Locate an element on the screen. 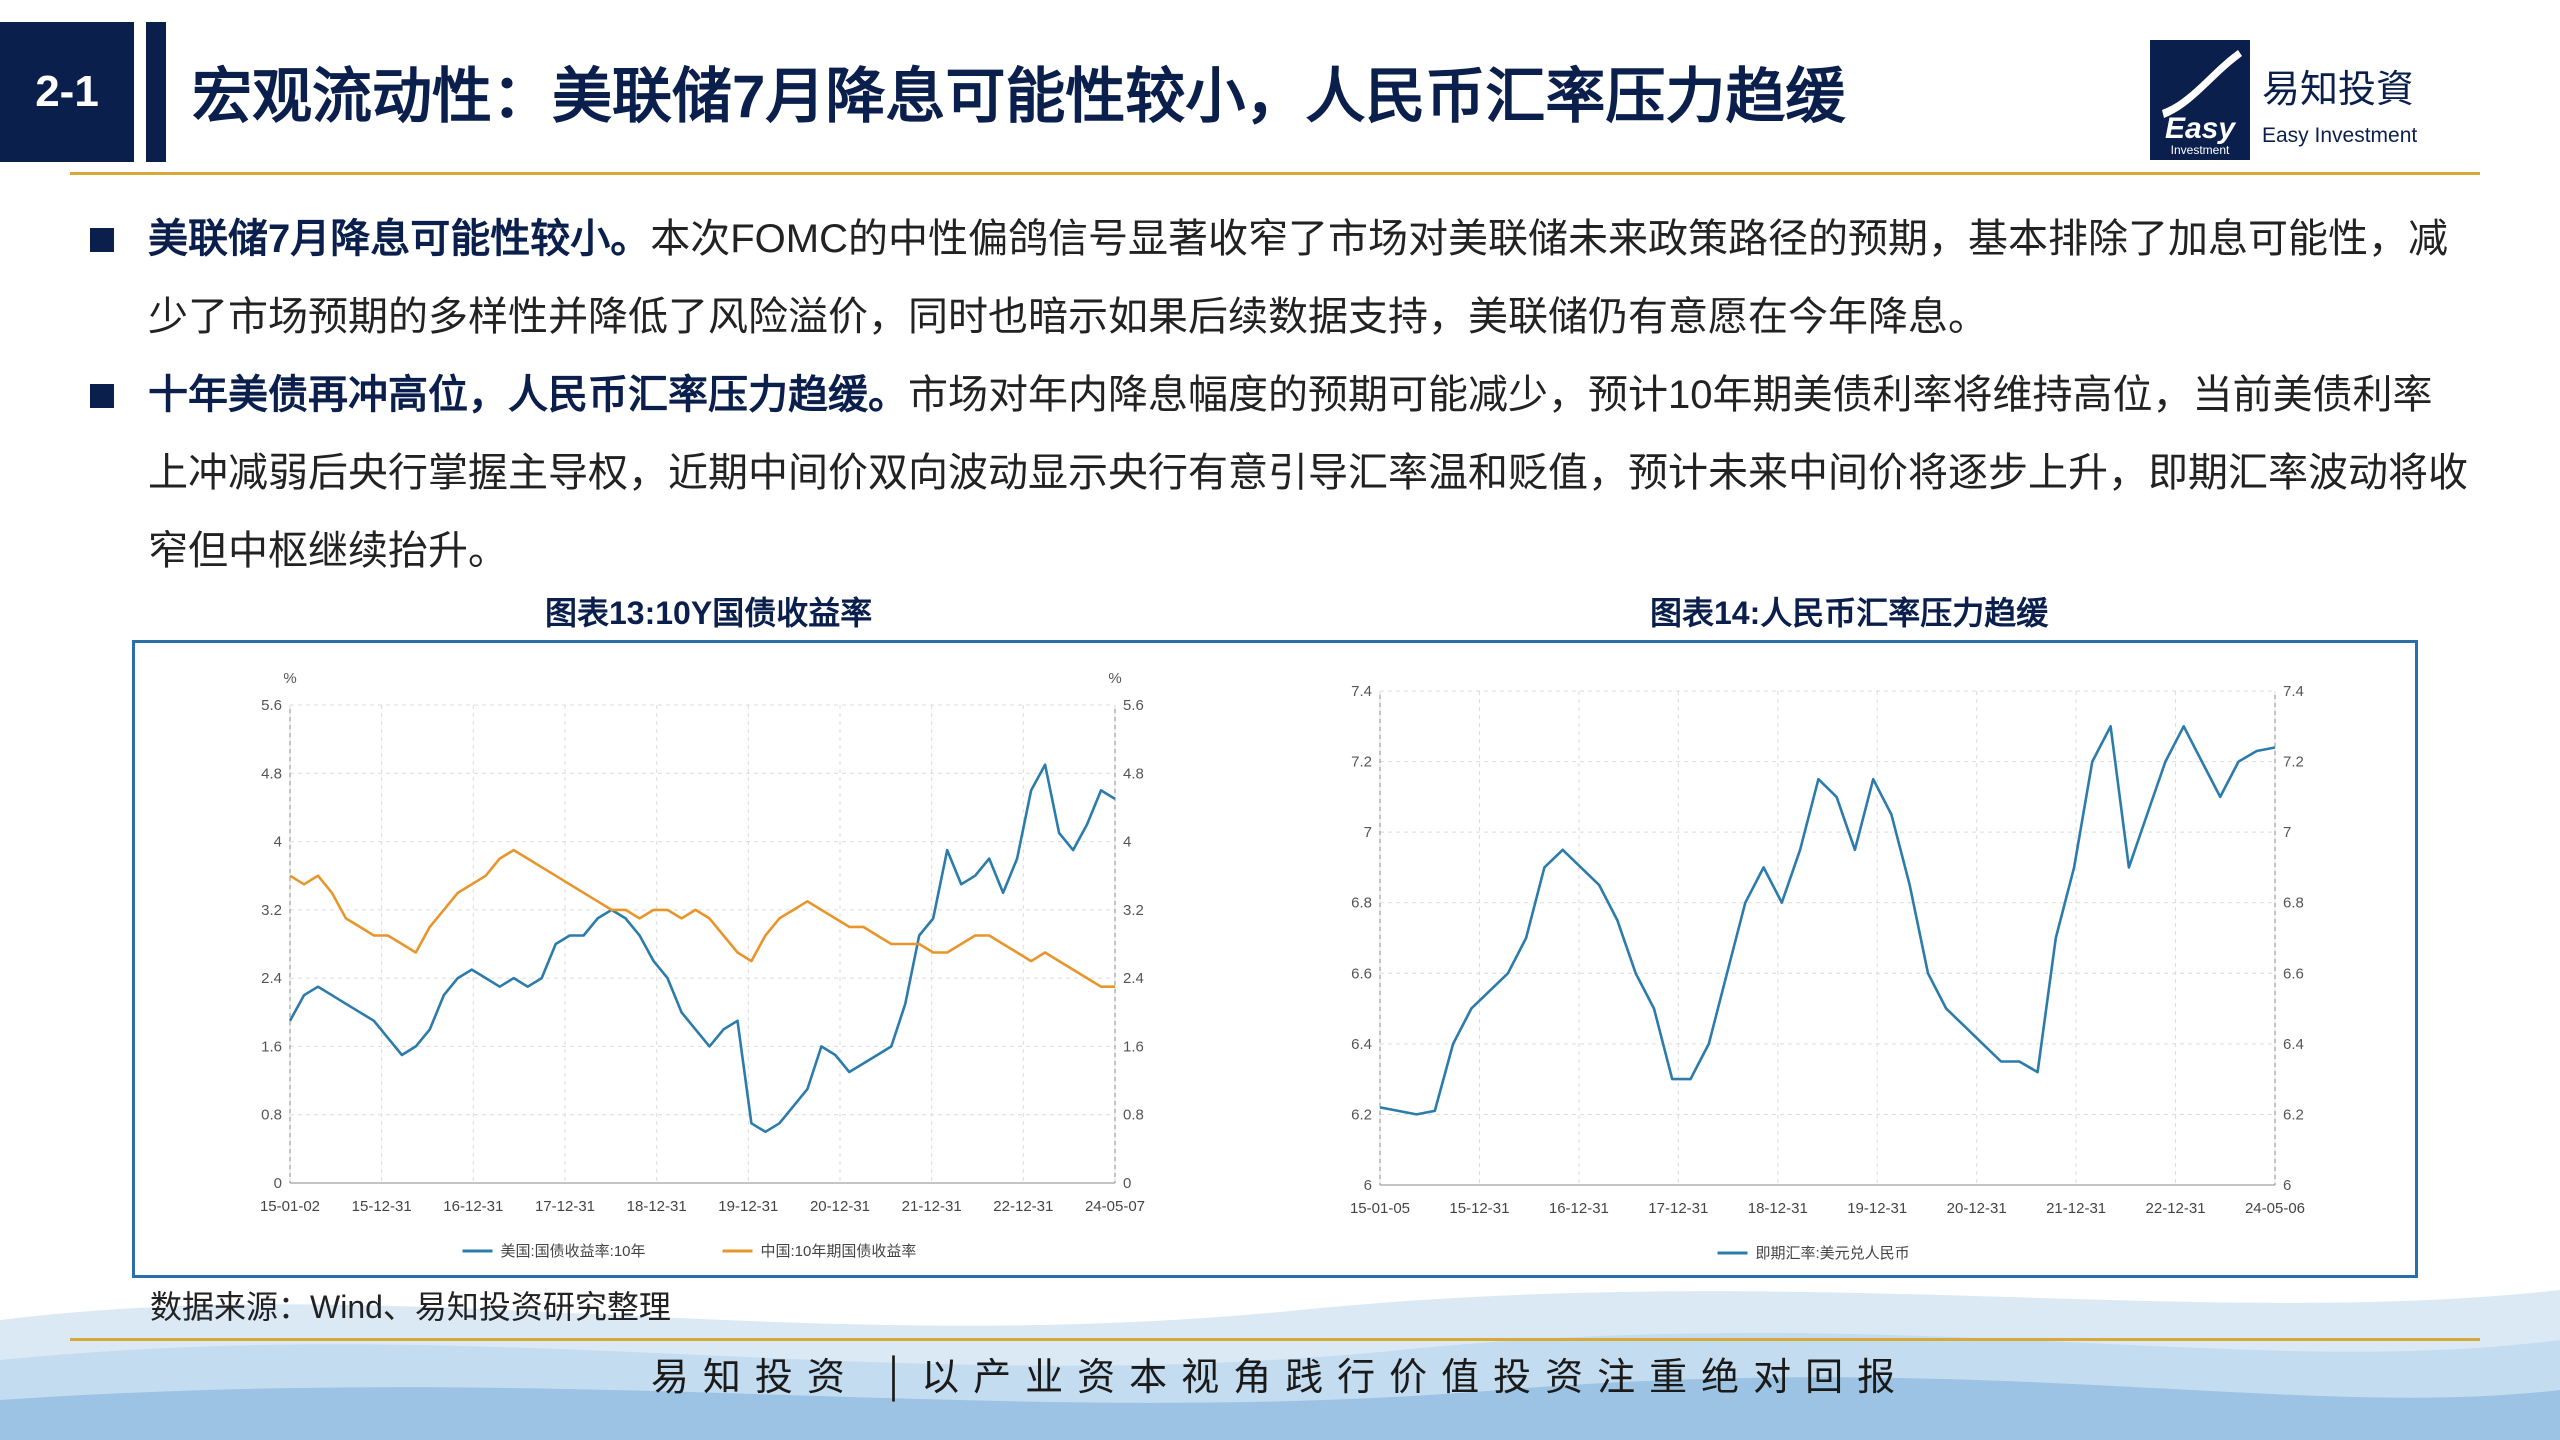 The width and height of the screenshot is (2560, 1440). logo-mark-subtext: Investment is located at coordinates (2200, 150).